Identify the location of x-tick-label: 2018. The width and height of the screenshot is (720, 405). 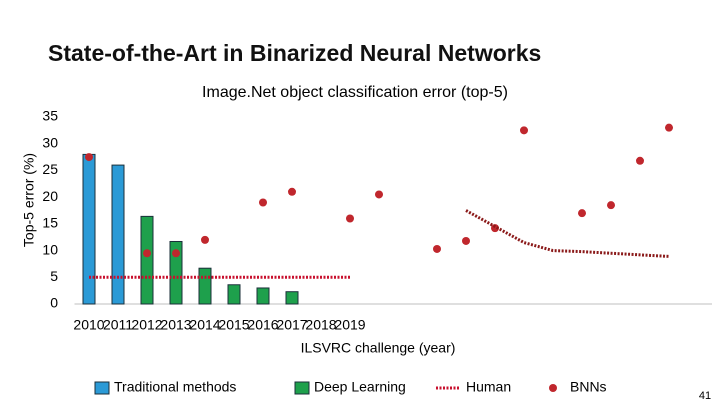
(320, 325).